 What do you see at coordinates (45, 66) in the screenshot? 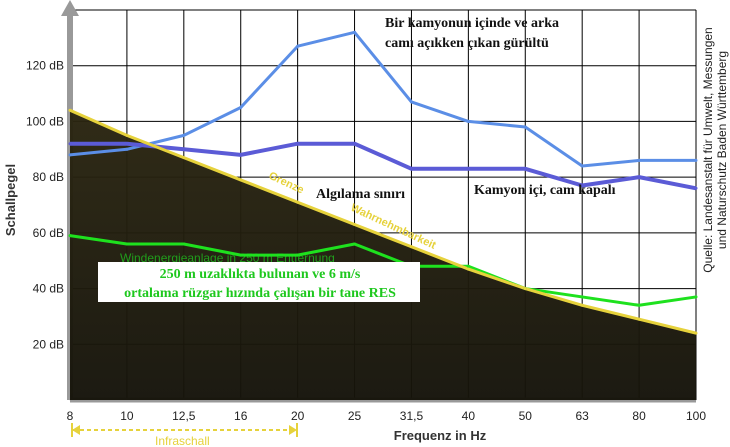
I see `y-tick-label: 120 dB` at bounding box center [45, 66].